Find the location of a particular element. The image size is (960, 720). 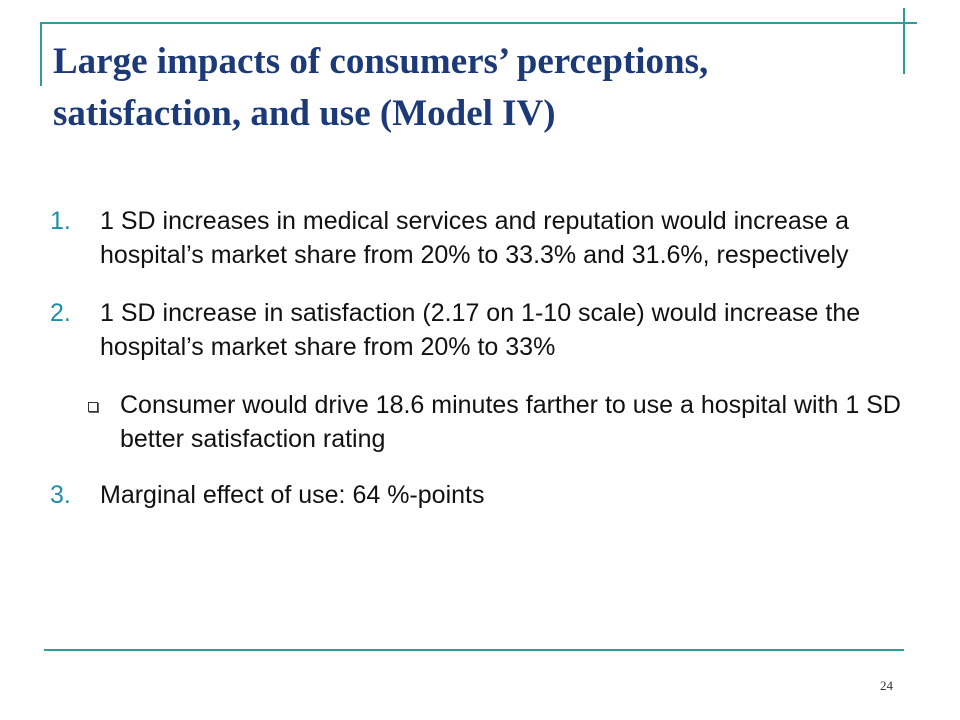

top-rule is located at coordinates (478, 23).